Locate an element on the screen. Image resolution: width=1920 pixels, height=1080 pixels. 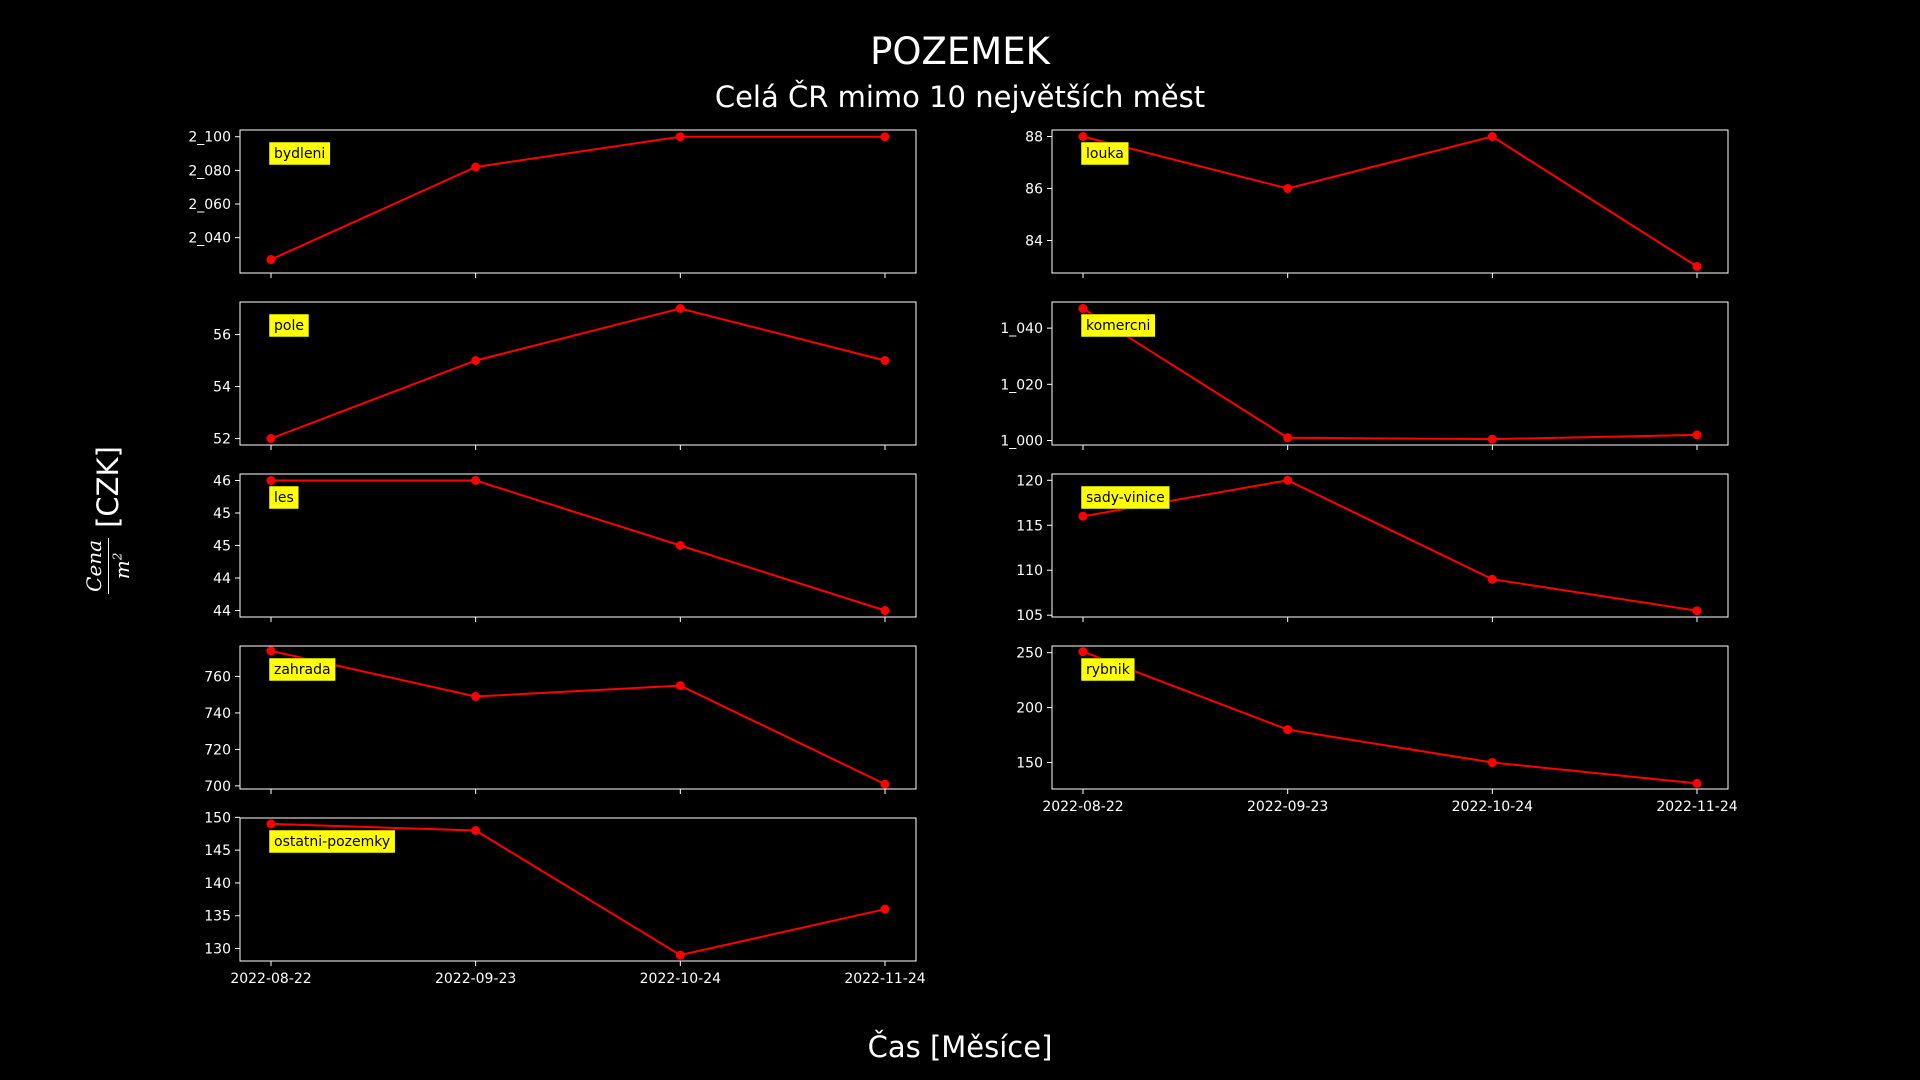
panel-label: bydleni is located at coordinates (299, 154).